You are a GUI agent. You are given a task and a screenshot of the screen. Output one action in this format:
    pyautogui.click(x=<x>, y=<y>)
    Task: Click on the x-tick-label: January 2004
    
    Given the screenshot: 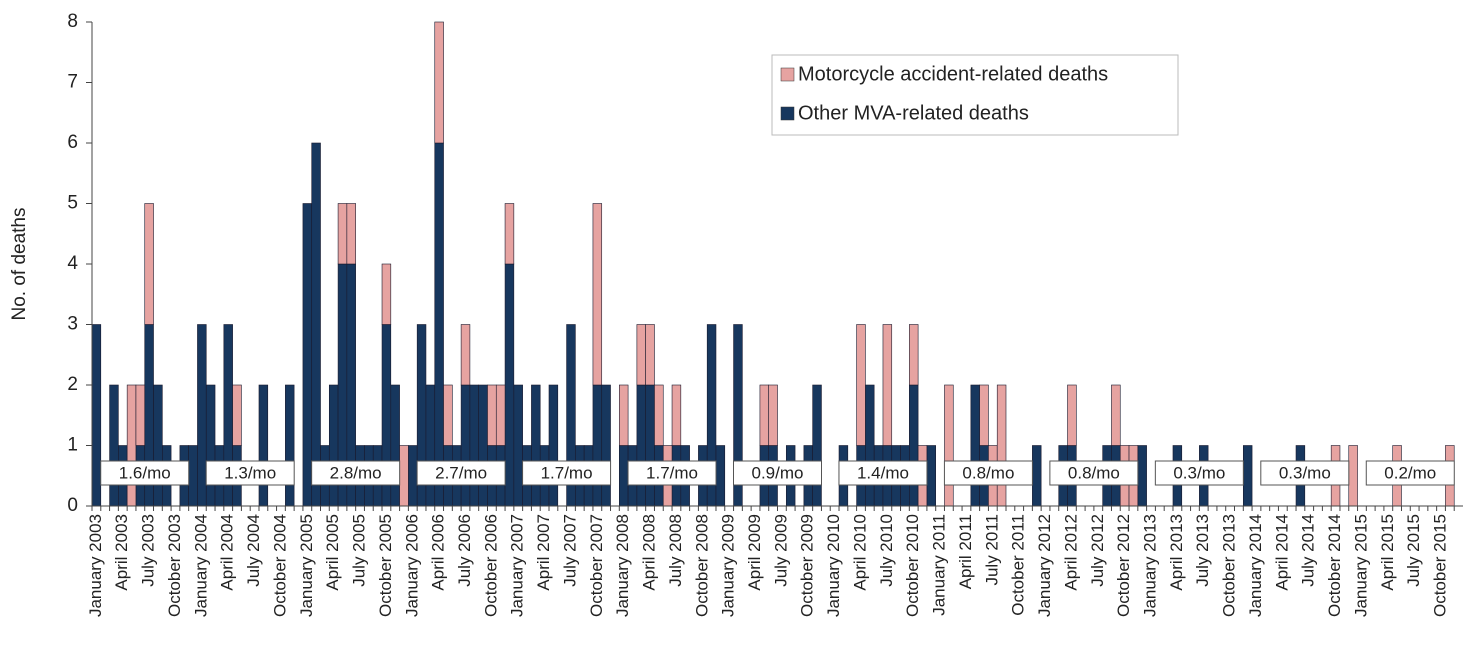 What is the action you would take?
    pyautogui.click(x=200, y=565)
    